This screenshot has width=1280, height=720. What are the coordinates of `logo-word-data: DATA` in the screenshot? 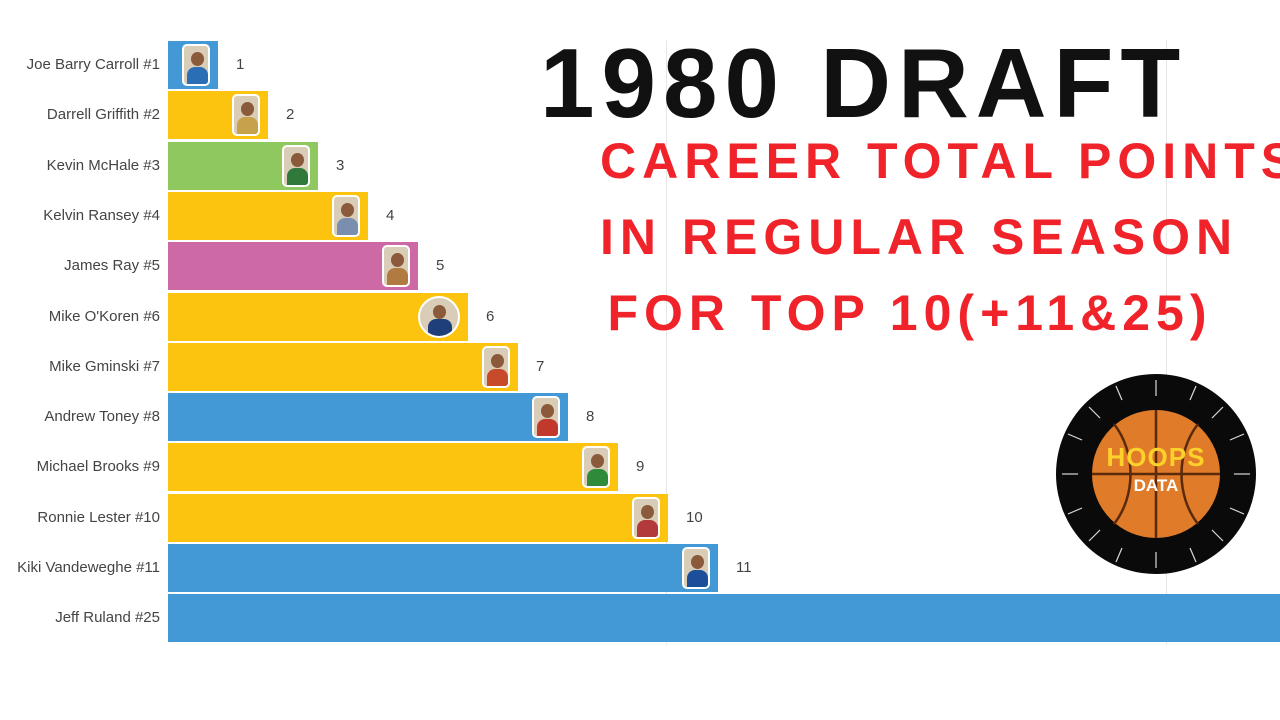 It's located at (1156, 485).